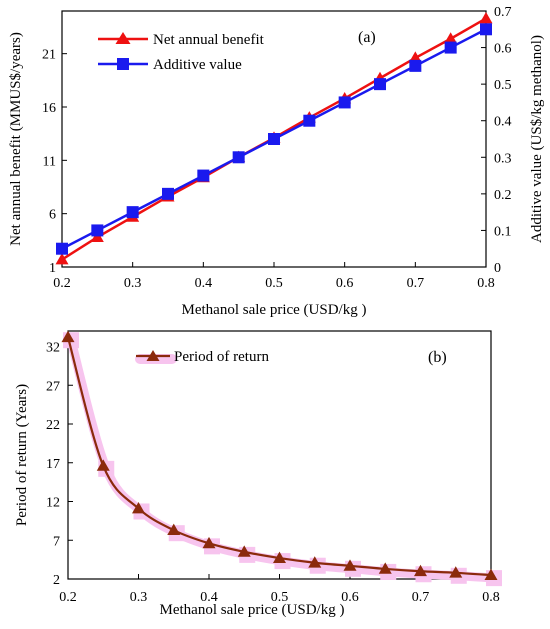 This screenshot has height=629, width=550. Describe the element at coordinates (123, 64) in the screenshot. I see `legend-square-marker` at that location.